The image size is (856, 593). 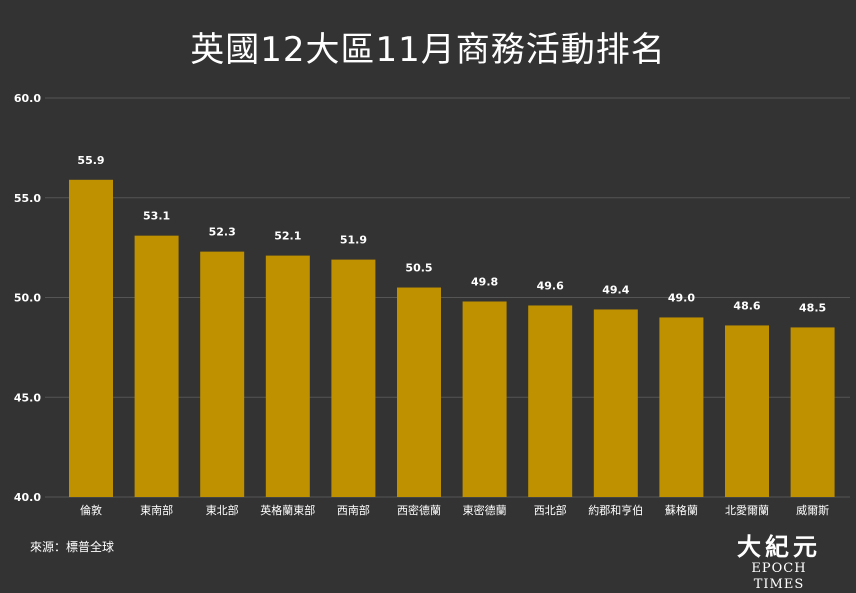 What do you see at coordinates (615, 510) in the screenshot?
I see `x-tick-label: 約郡和亨伯` at bounding box center [615, 510].